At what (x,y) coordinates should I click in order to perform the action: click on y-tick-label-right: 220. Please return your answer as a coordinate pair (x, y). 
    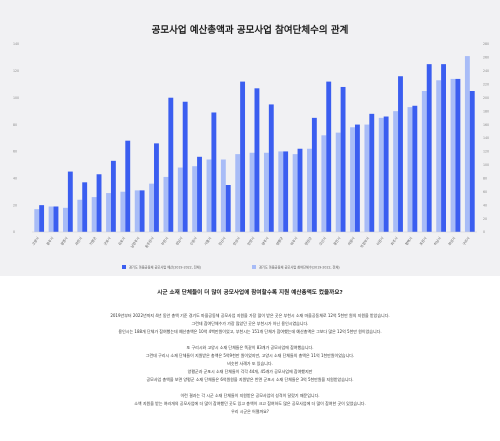
    Looking at the image, I should click on (486, 84).